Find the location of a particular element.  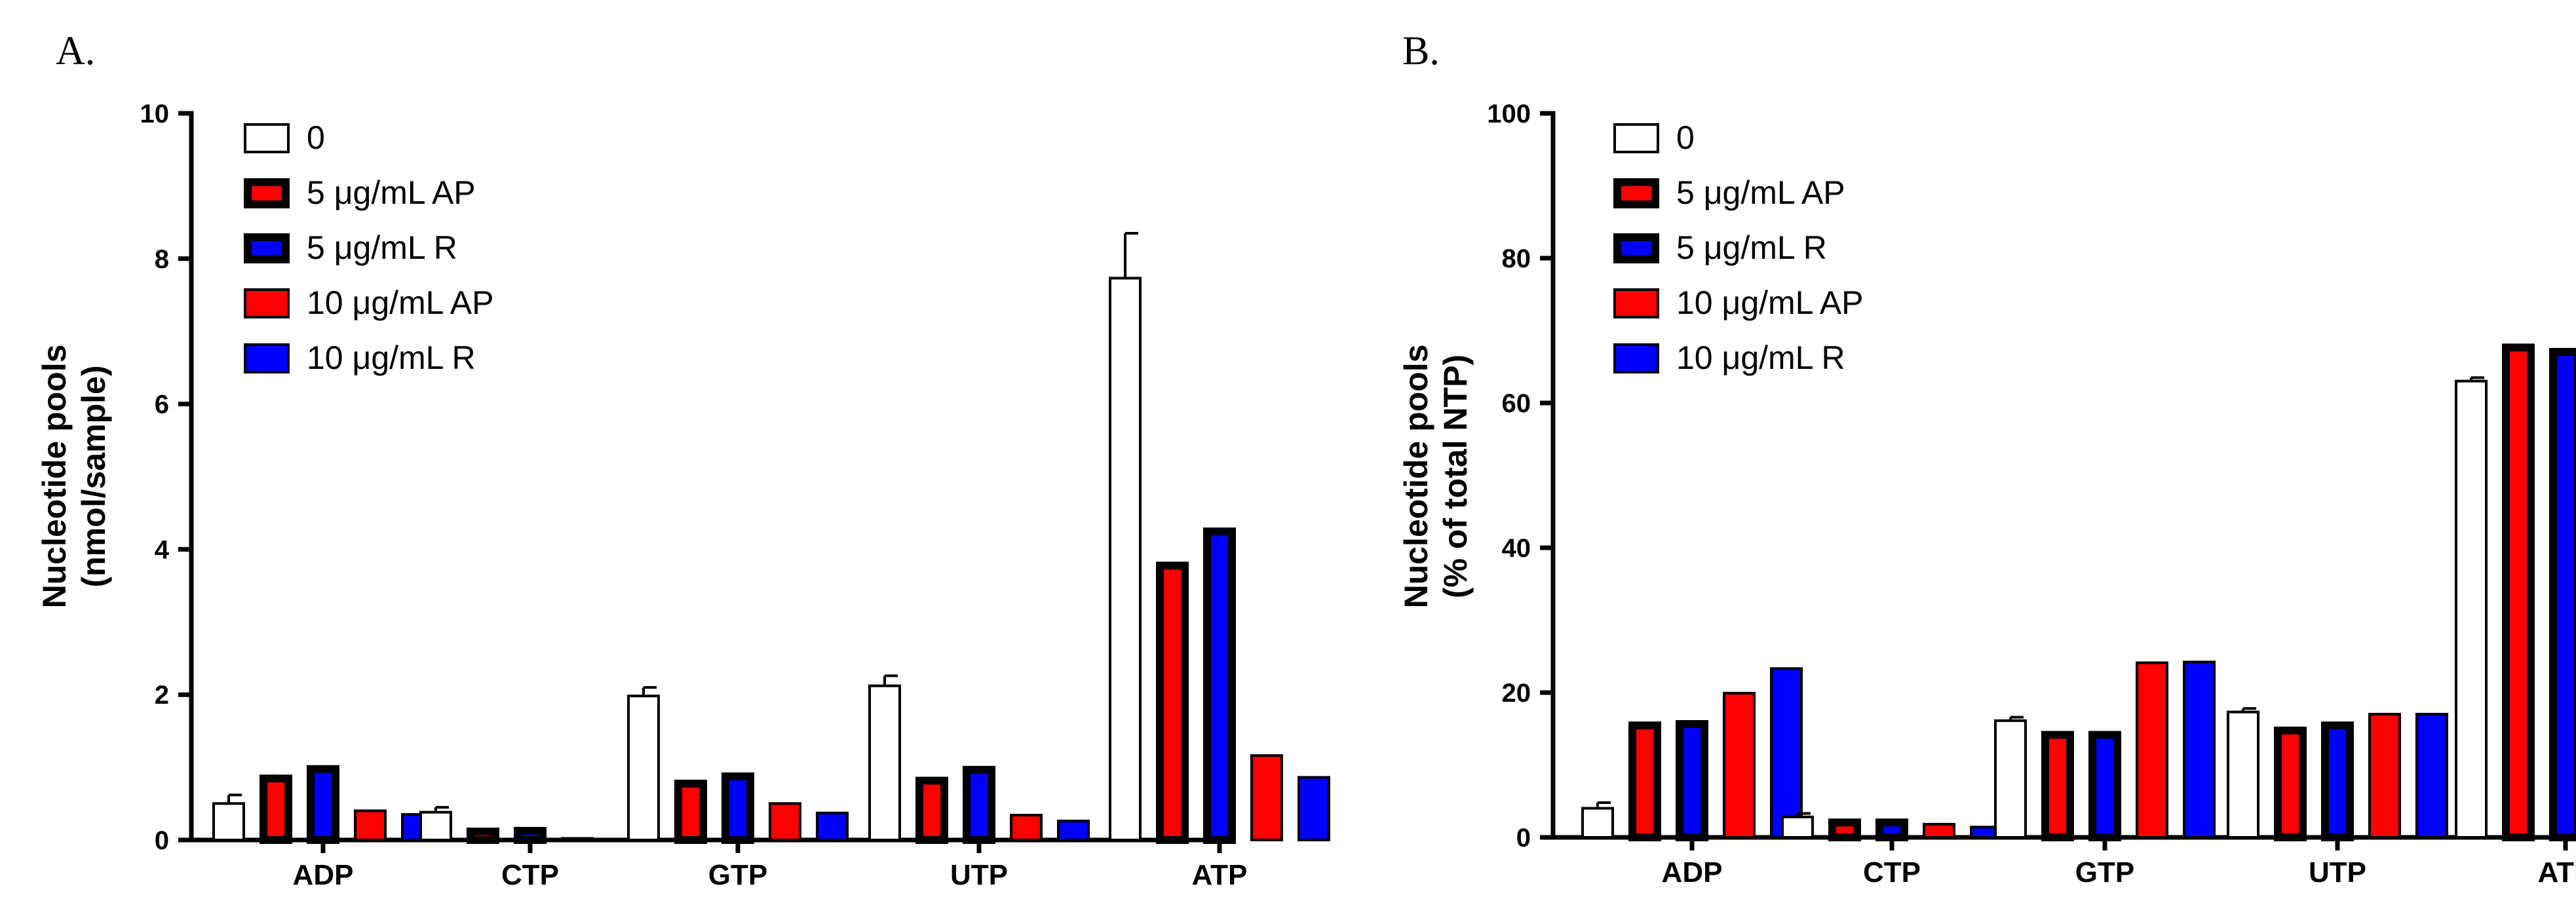

y-tick-label: 80 is located at coordinates (1516, 258).